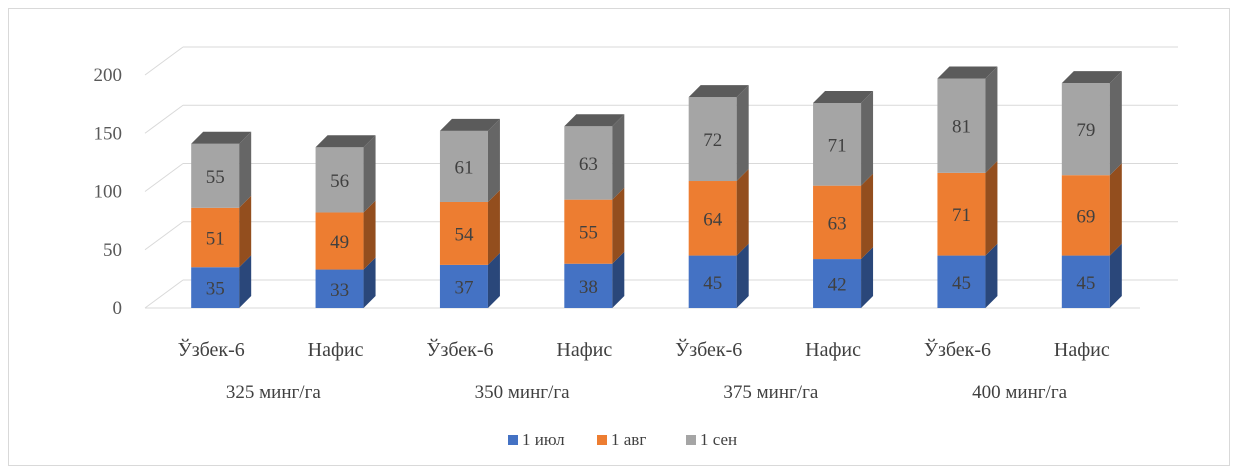 The image size is (1238, 474). What do you see at coordinates (273, 392) in the screenshot?
I see `x-group-label: 325 минг/га` at bounding box center [273, 392].